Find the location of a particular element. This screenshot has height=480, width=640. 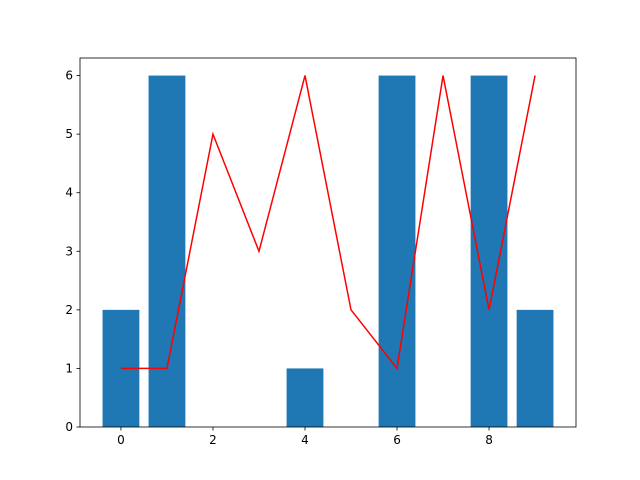

y-tick-label: 2 is located at coordinates (69, 310).